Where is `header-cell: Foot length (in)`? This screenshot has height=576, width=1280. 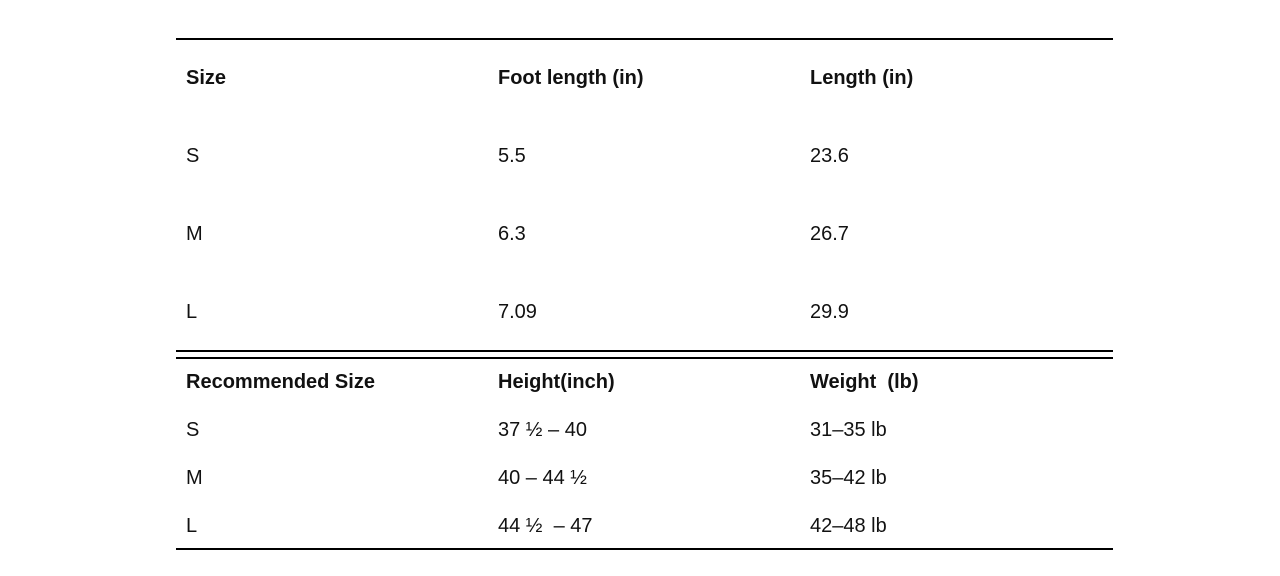
header-cell: Foot length (in) is located at coordinates (571, 78).